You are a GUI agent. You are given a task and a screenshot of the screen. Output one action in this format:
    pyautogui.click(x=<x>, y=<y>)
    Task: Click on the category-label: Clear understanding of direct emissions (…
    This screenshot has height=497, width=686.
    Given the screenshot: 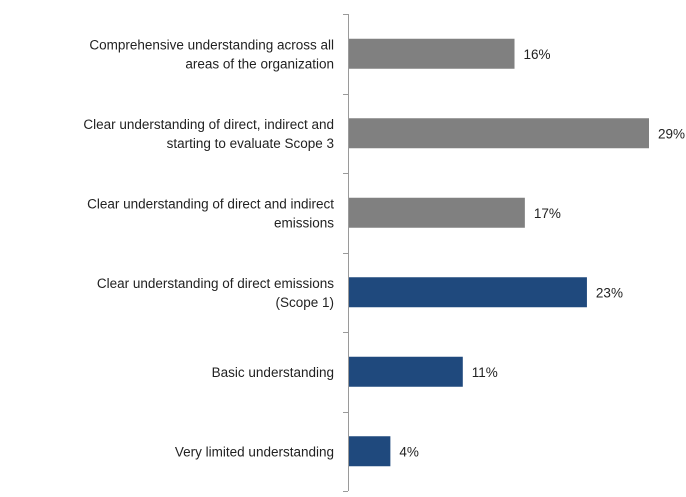 What is the action you would take?
    pyautogui.click(x=215, y=293)
    